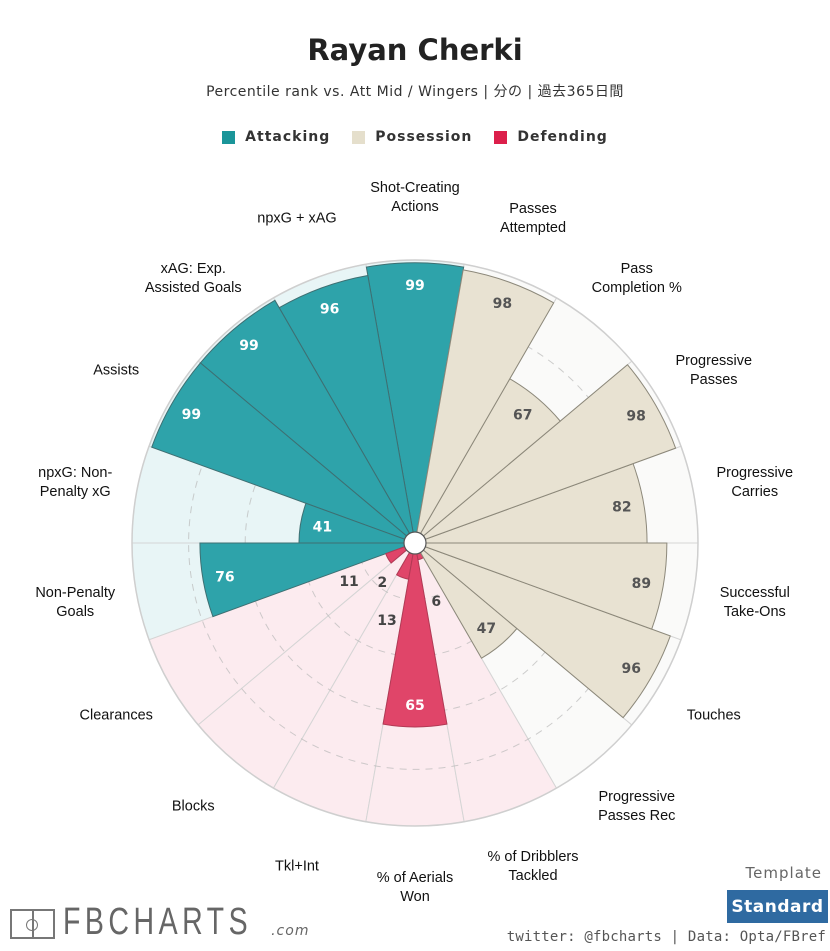 Image resolution: width=830 pixels, height=951 pixels. I want to click on value-label: 41, so click(322, 528).